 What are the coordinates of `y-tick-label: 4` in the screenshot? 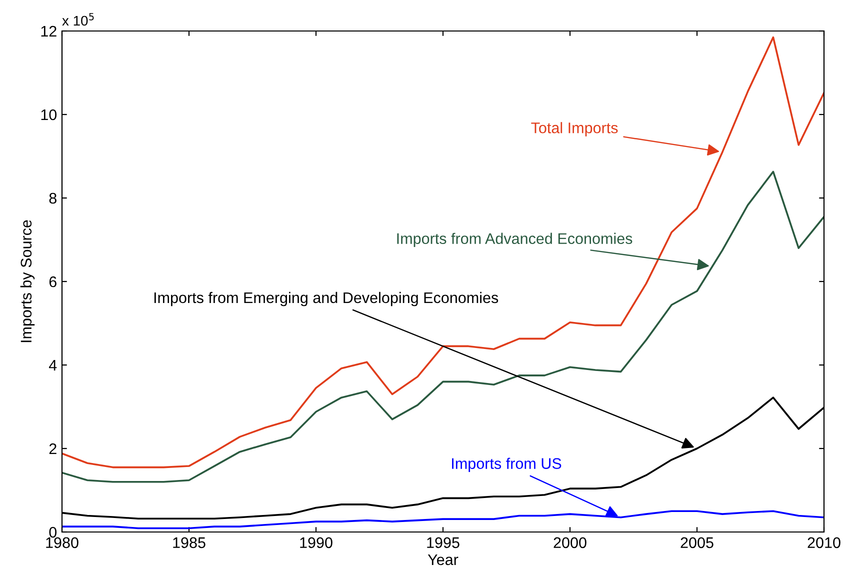 It's located at (52, 365).